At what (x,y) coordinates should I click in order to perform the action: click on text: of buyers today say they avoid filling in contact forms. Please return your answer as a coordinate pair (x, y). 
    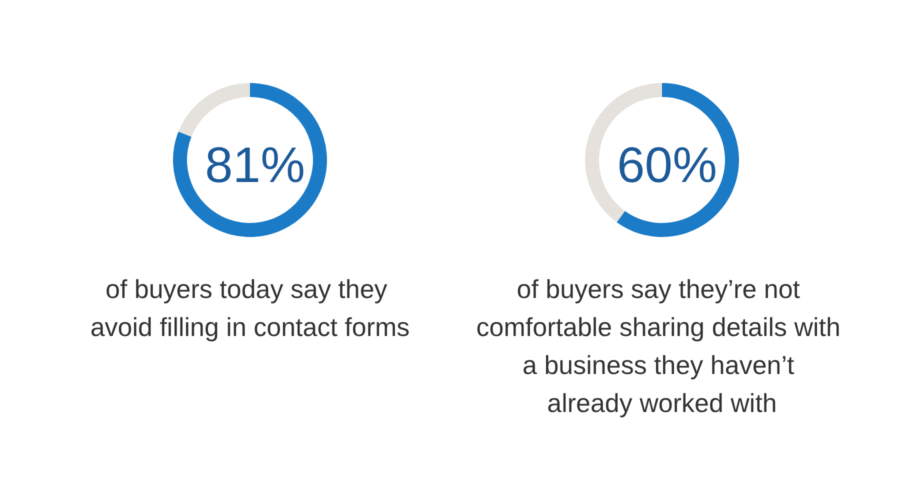
    Looking at the image, I should click on (250, 308).